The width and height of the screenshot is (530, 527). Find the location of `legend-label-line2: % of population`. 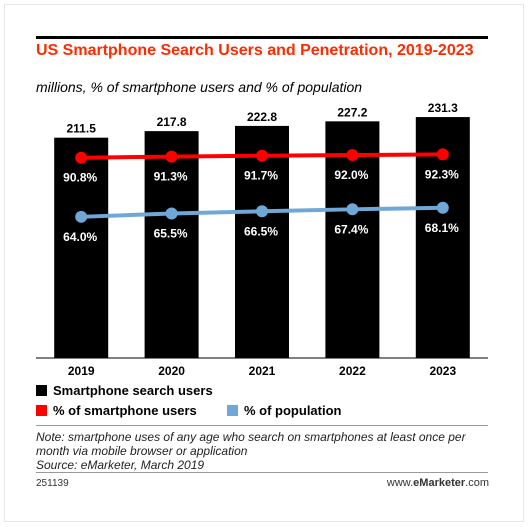

legend-label-line2: % of population is located at coordinates (293, 410).